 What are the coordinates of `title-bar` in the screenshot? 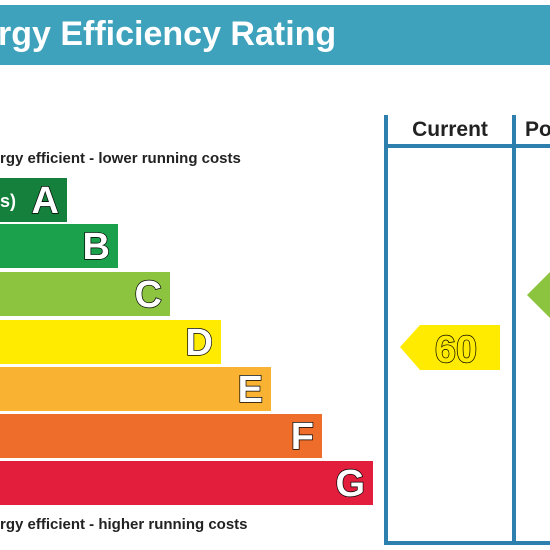 It's located at (275, 35).